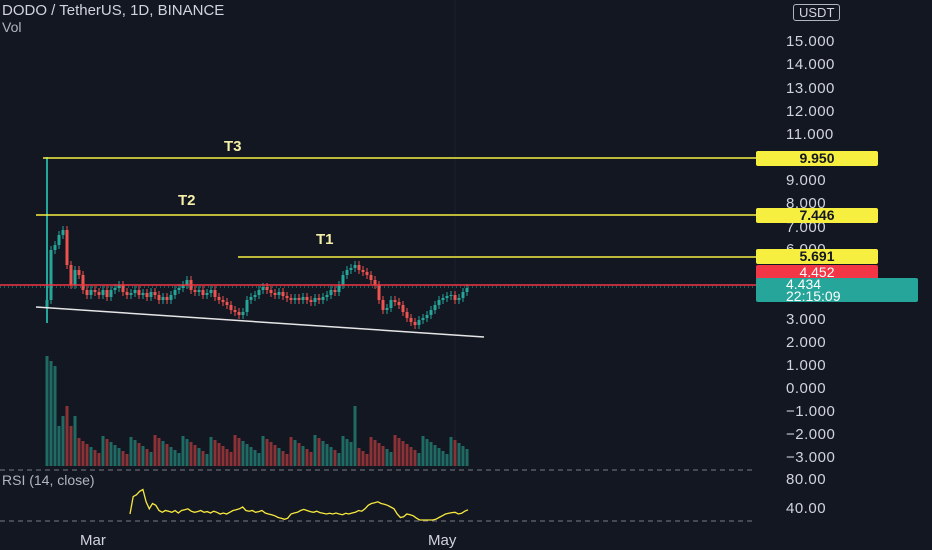 The image size is (932, 550). I want to click on rsi-legend: RSI (14, close), so click(48, 480).